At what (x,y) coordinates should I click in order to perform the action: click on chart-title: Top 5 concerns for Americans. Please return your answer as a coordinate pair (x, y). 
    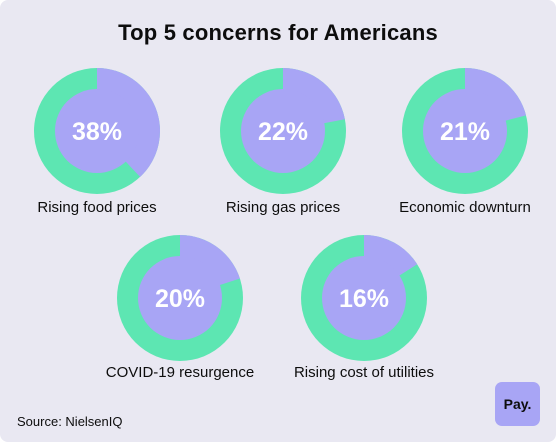
    Looking at the image, I should click on (278, 32).